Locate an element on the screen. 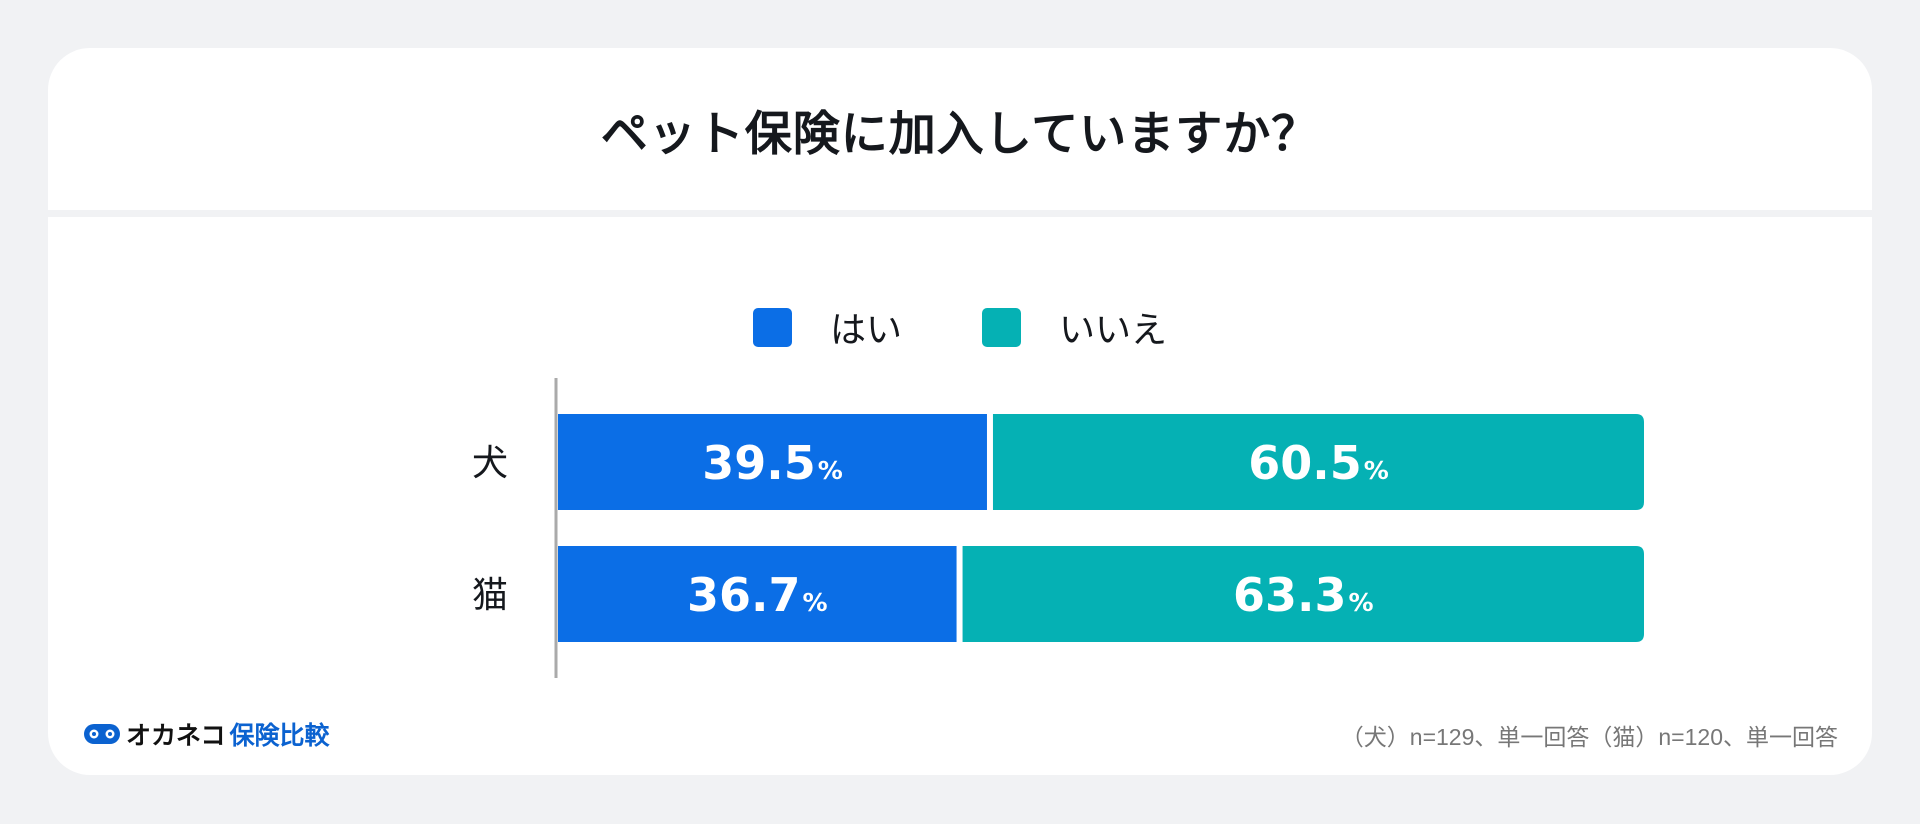 This screenshot has width=1920, height=824. legend-label-yes: はい is located at coordinates (865, 330).